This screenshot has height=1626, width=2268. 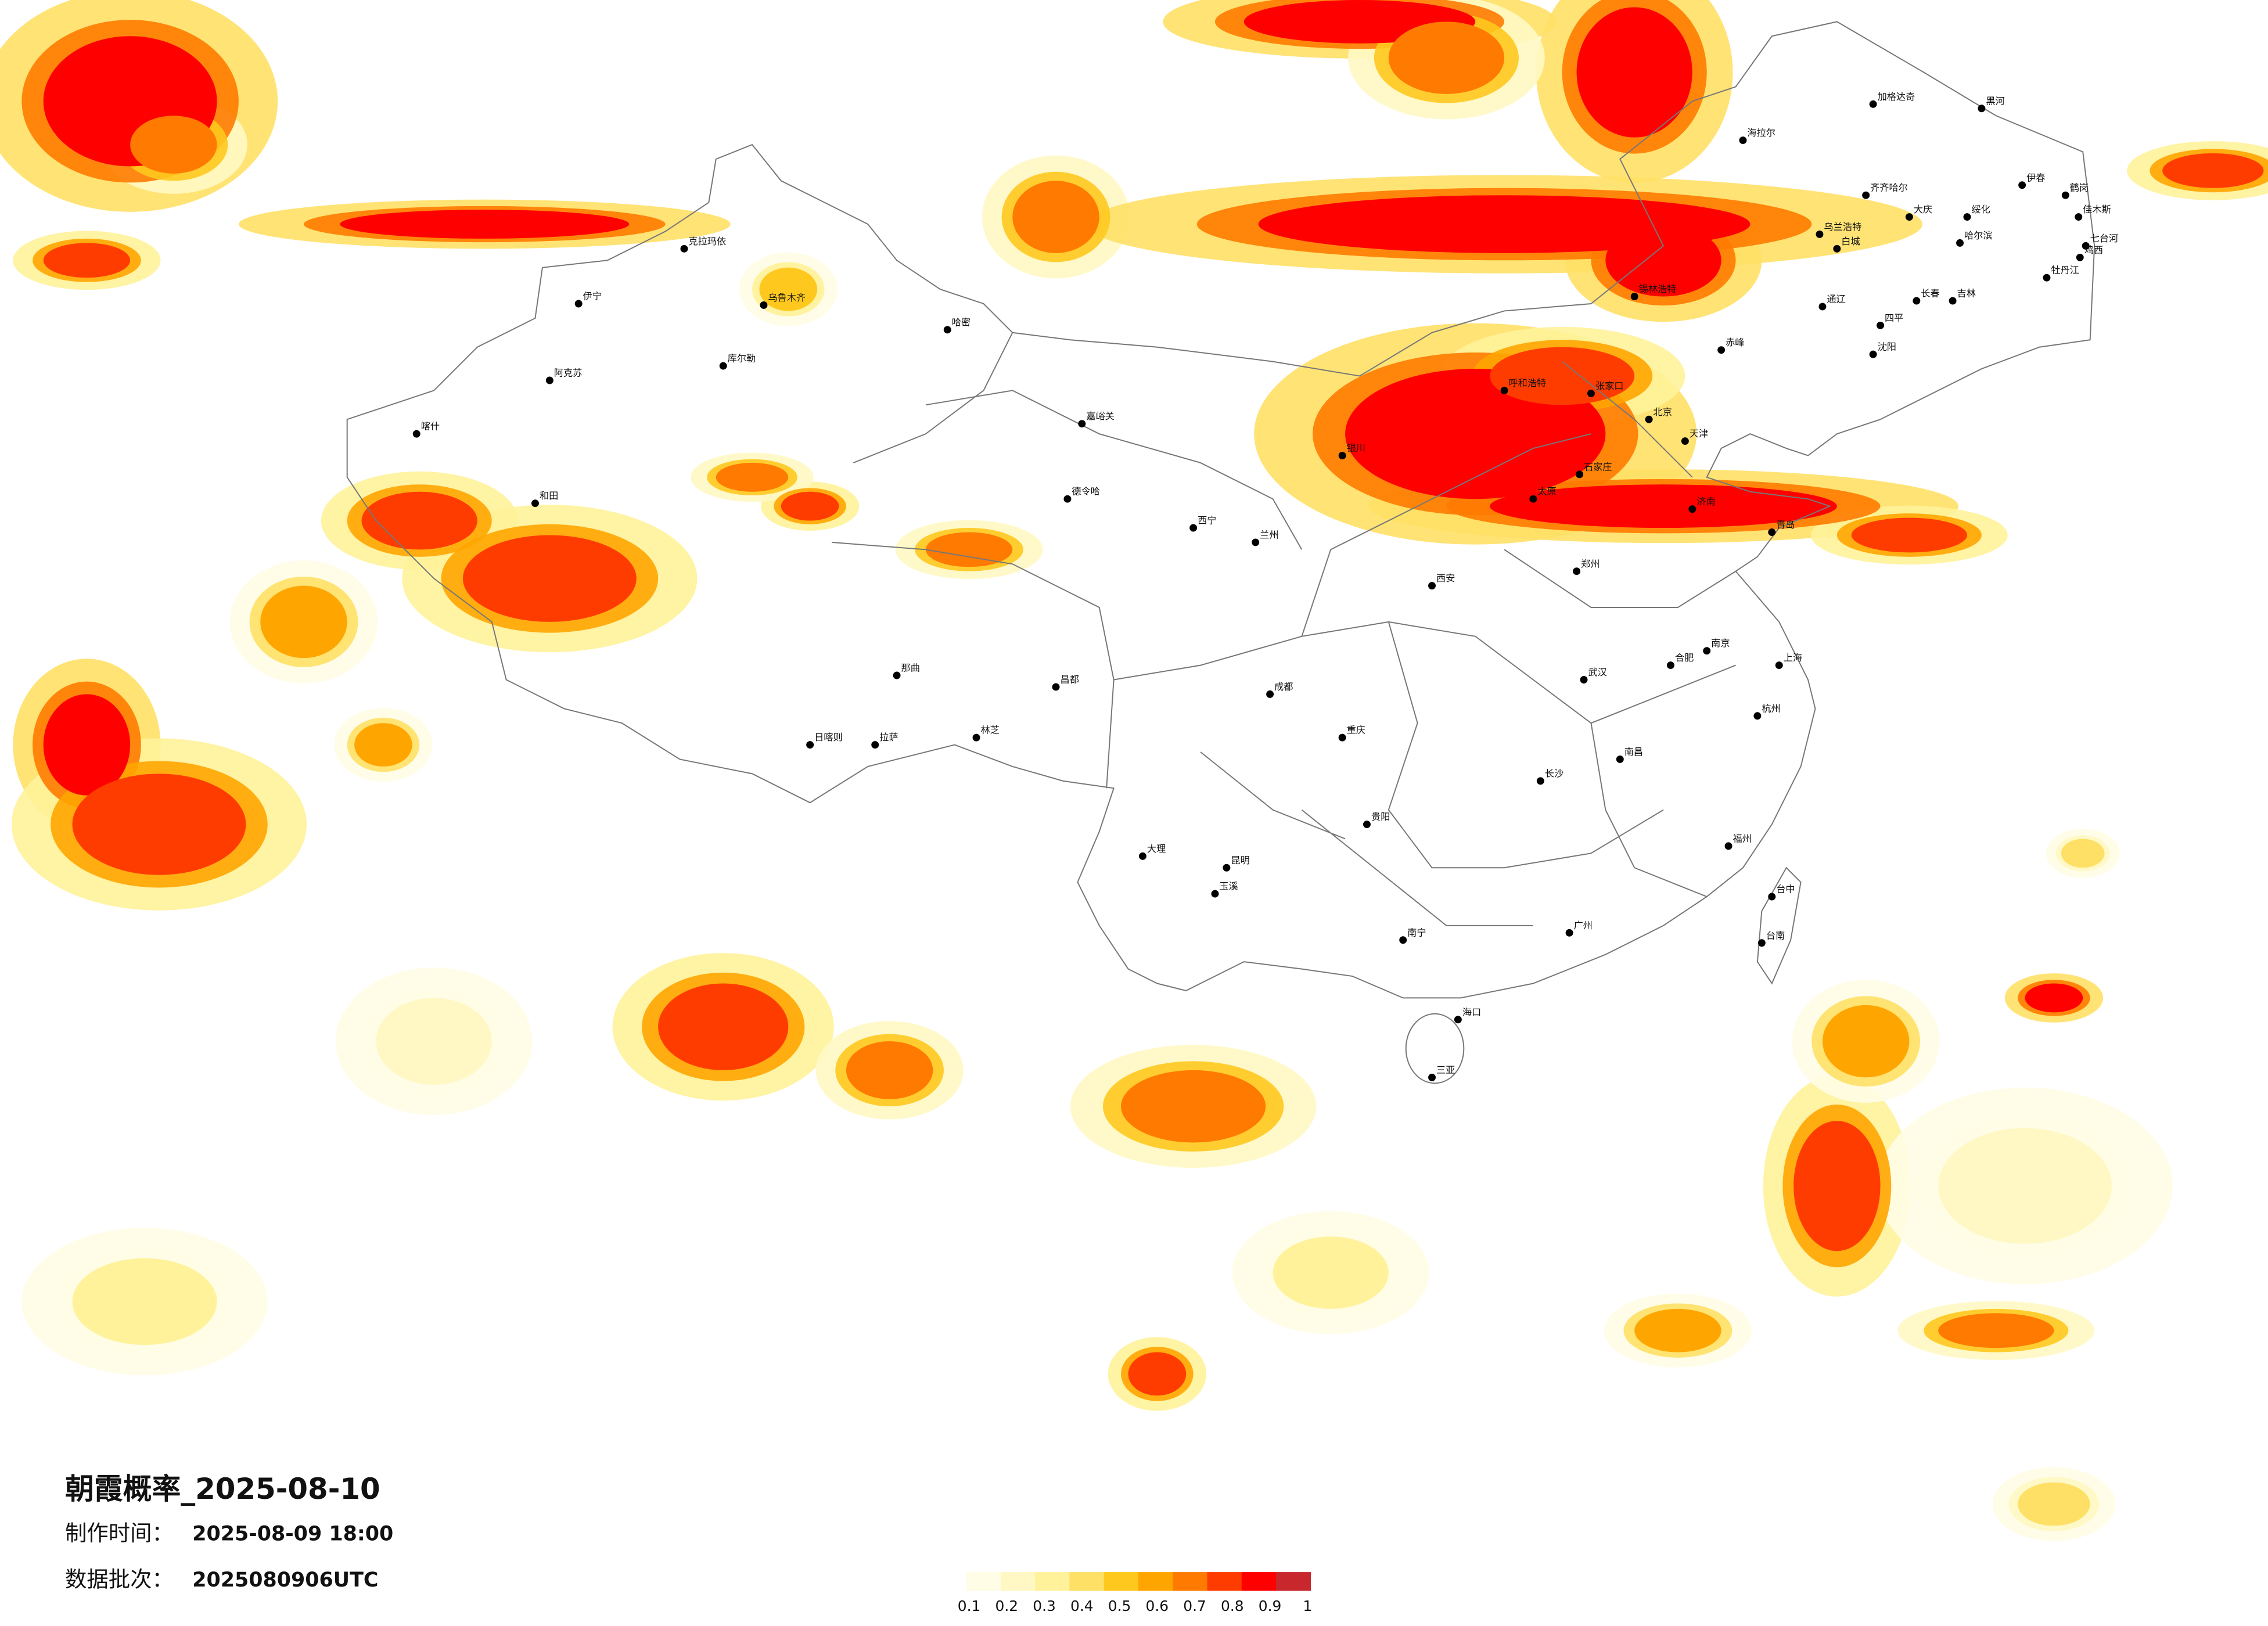 I want to click on made-time: 2025-08-09 18:00, so click(x=292, y=1534).